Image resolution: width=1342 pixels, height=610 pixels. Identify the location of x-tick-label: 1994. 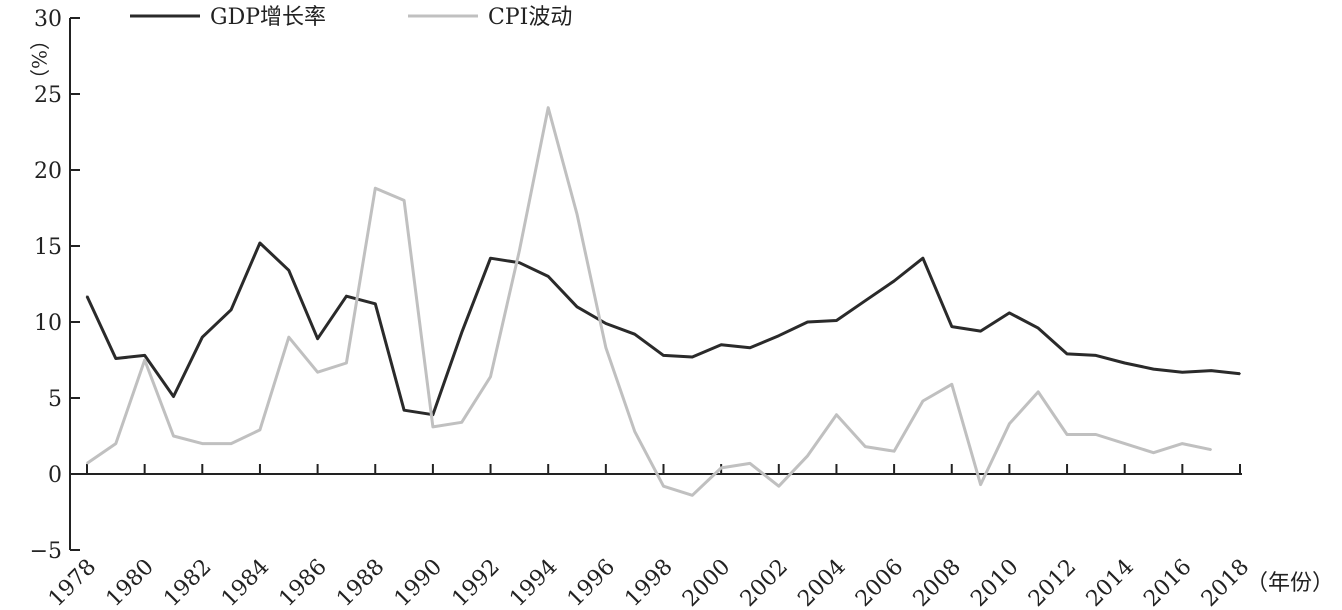
(533, 582).